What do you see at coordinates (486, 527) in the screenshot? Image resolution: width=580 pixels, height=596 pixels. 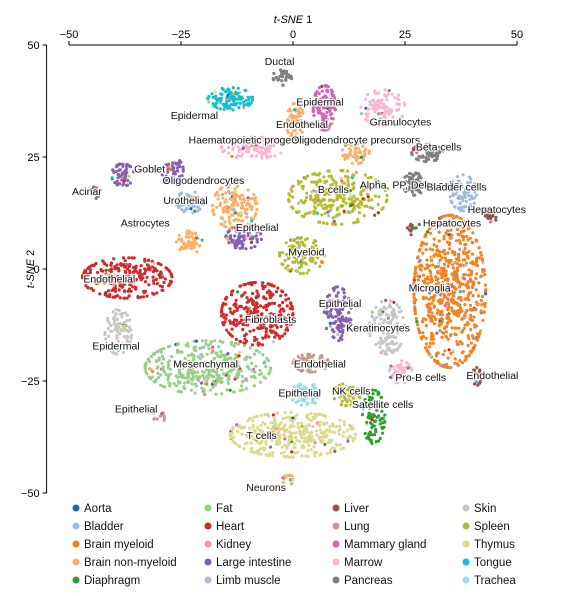 I see `legend-item: Spleen` at bounding box center [486, 527].